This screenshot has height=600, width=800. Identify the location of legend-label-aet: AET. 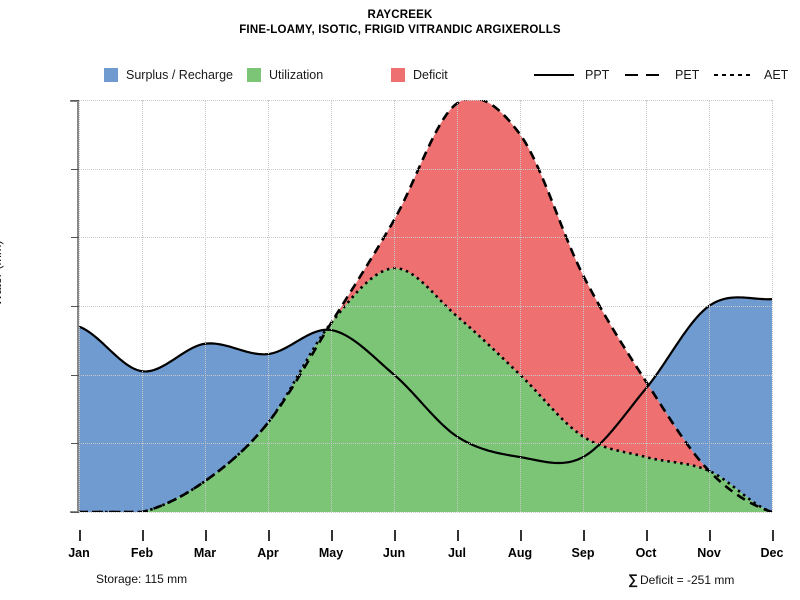
(776, 75).